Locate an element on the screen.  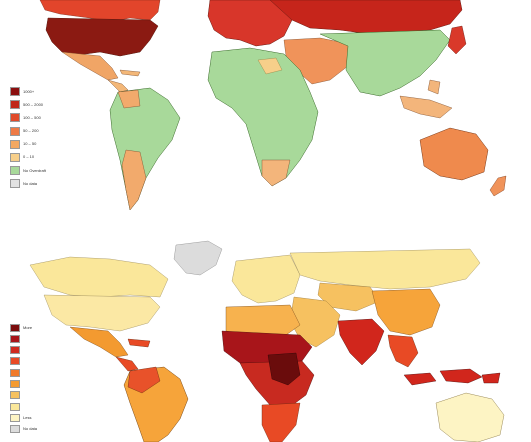
legend-top-item: 0 – 10 is located at coordinates (28, 157).